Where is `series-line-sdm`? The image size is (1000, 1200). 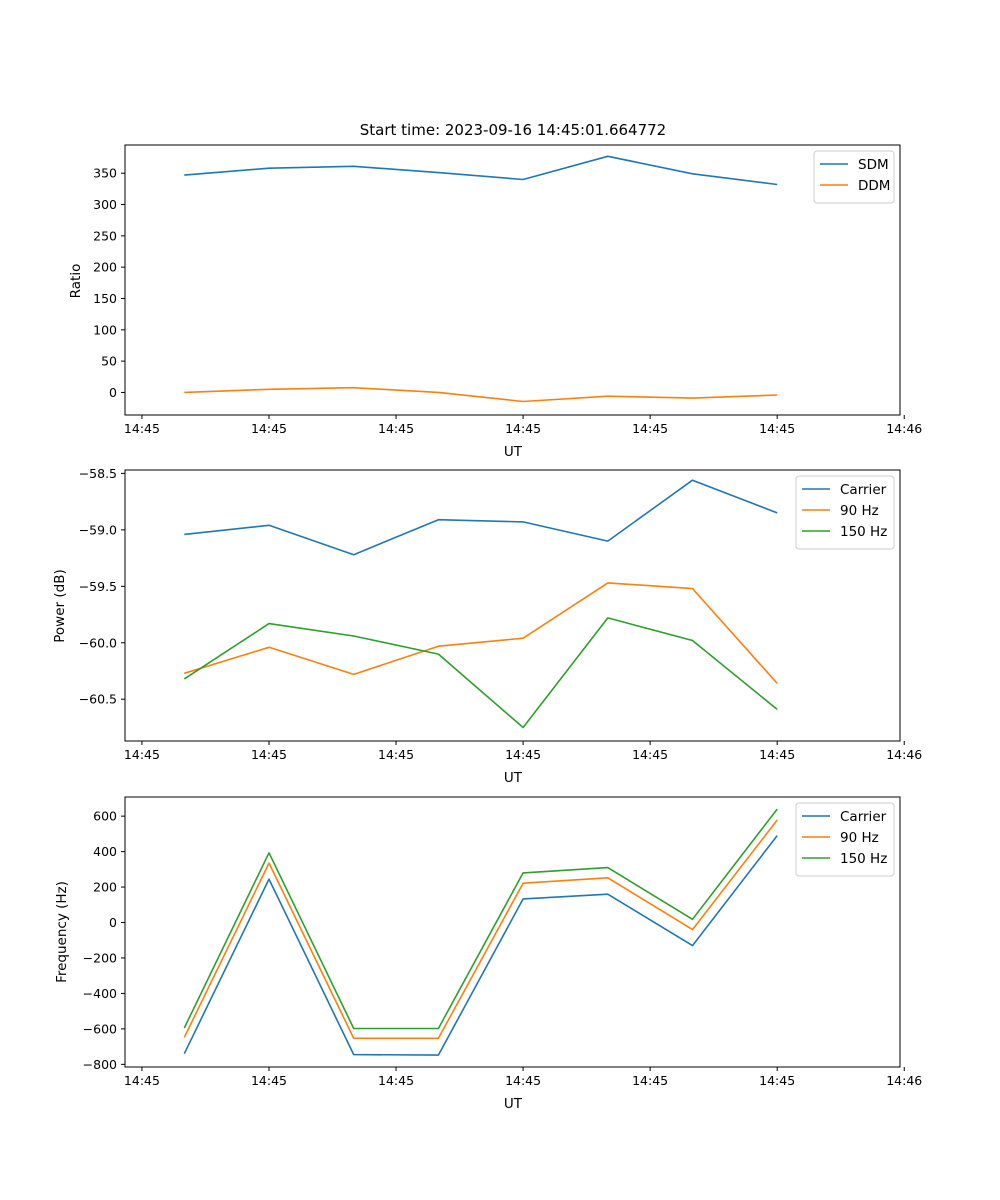
series-line-sdm is located at coordinates (481, 170).